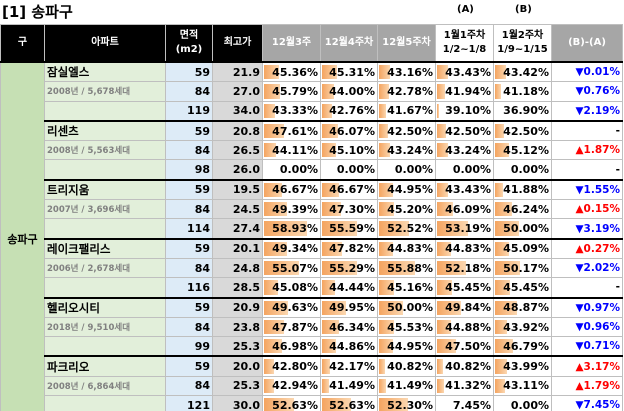  What do you see at coordinates (295, 367) in the screenshot?
I see `rate-text: 42.80%` at bounding box center [295, 367].